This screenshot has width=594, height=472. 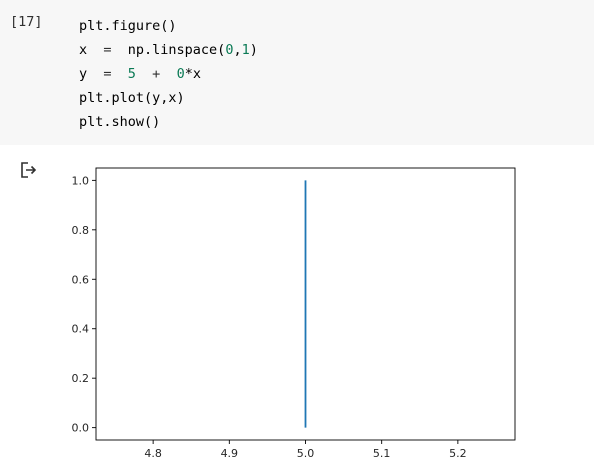 I want to click on code-token: 5, so click(x=131, y=74).